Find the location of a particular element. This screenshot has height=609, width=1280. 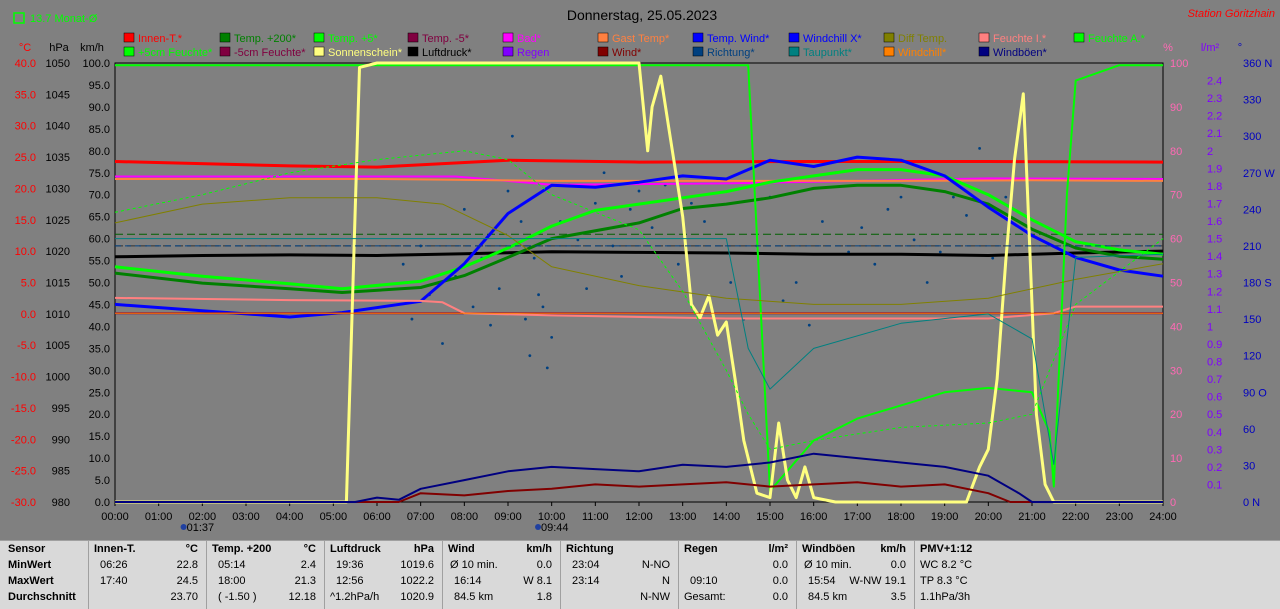

x-tick-label: 04:00 is located at coordinates (290, 517).